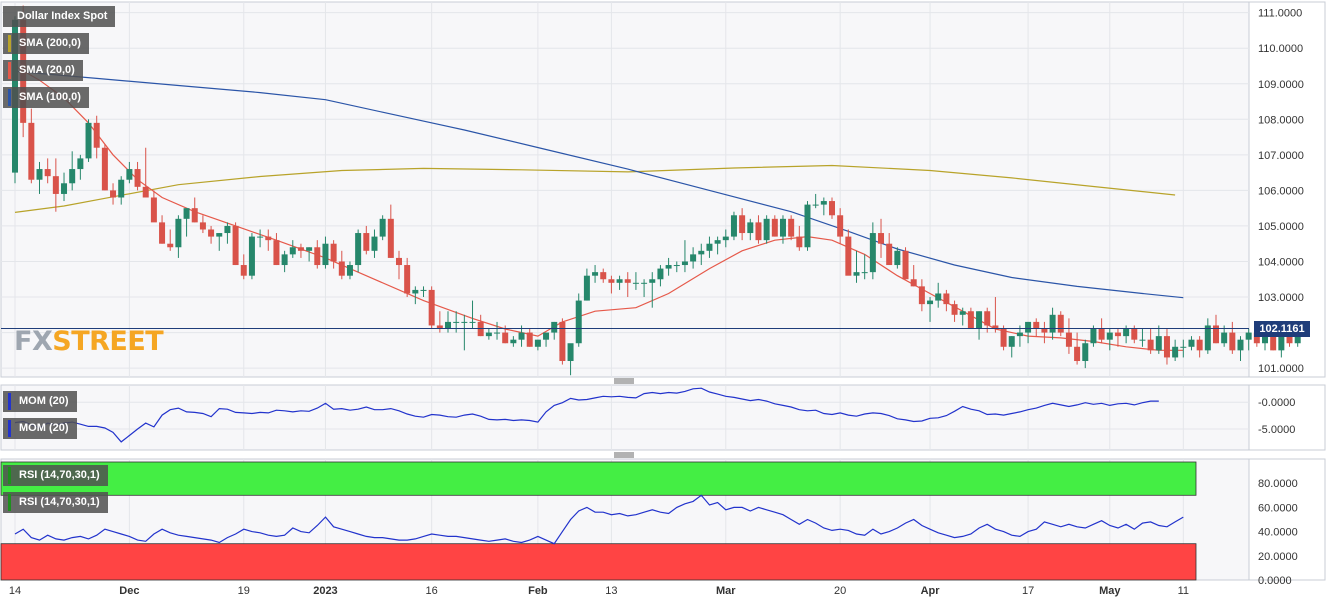 The width and height of the screenshot is (1326, 603). Describe the element at coordinates (40, 401) in the screenshot. I see `mom-label-1: MOM (20)` at that location.